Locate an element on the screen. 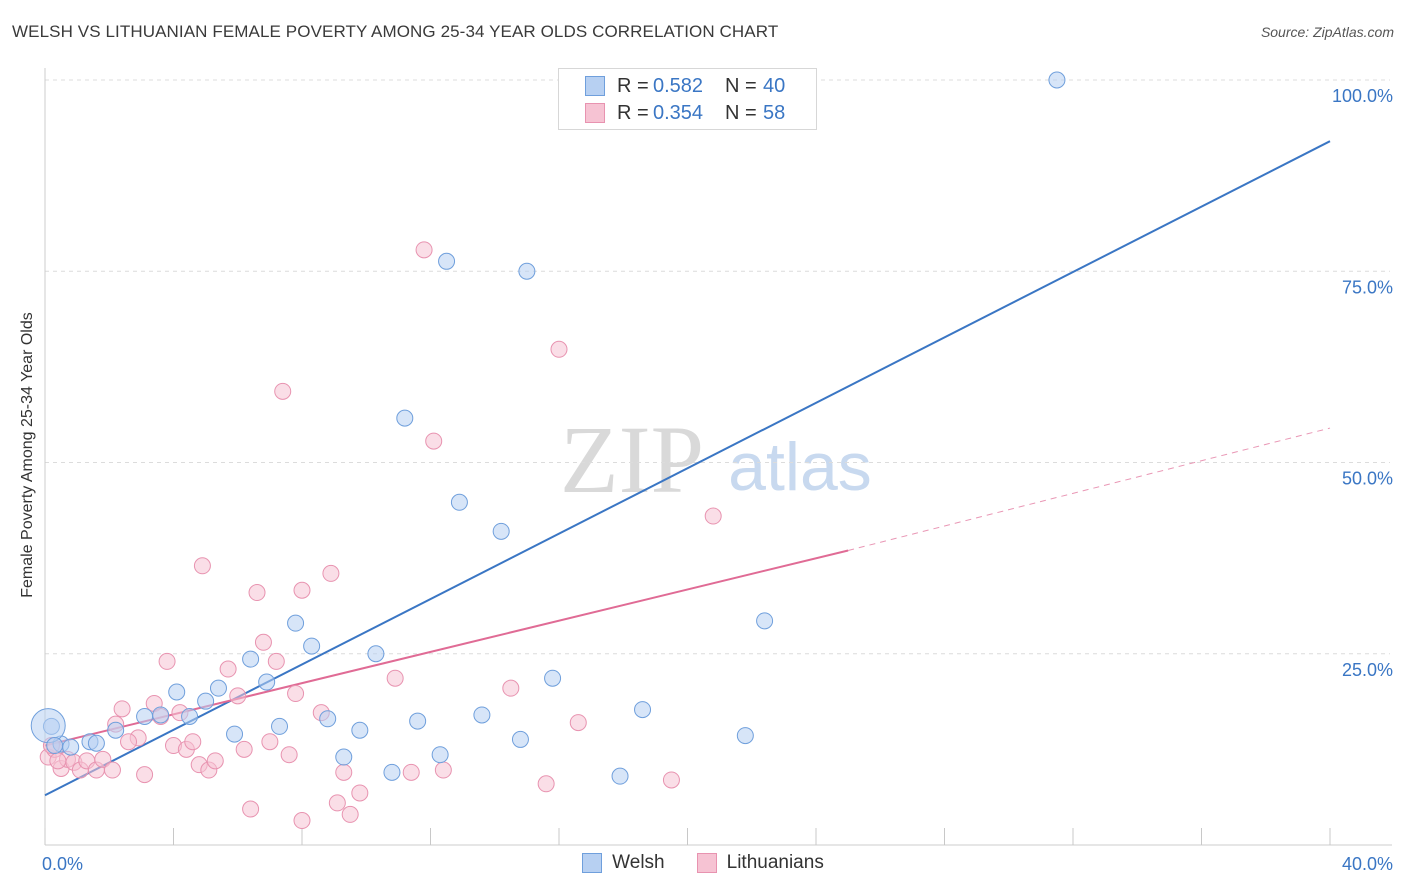  legend-item-lithuanians: Lithuanians is located at coordinates (760, 863).